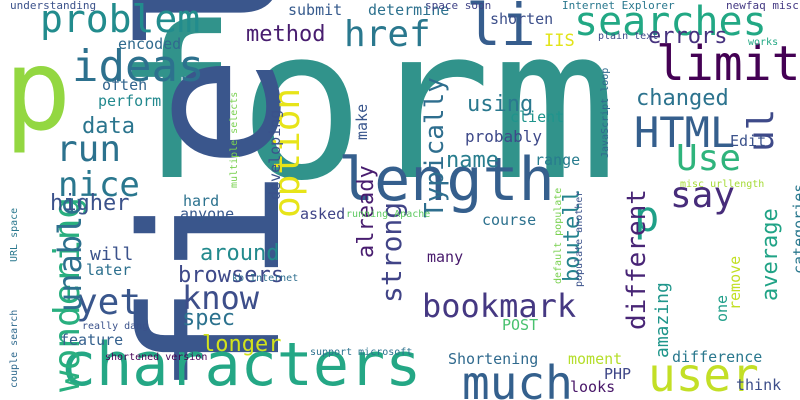 The width and height of the screenshot is (800, 400). Describe the element at coordinates (221, 298) in the screenshot. I see `cloud-word-know: know` at that location.